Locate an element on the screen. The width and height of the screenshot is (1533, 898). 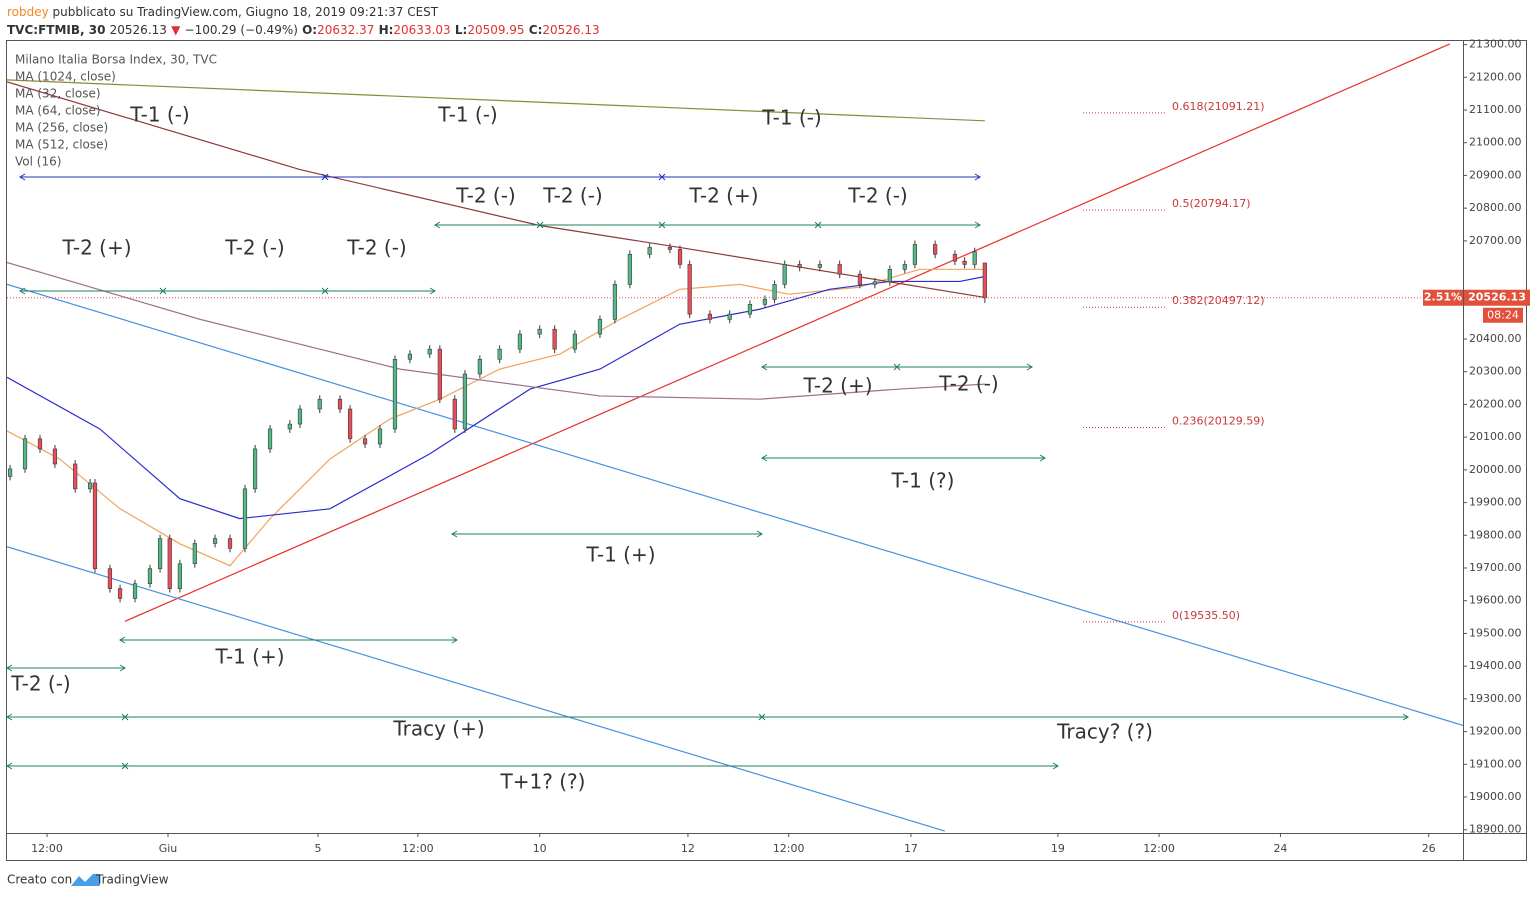
countdown-tag is located at coordinates (1503, 315).